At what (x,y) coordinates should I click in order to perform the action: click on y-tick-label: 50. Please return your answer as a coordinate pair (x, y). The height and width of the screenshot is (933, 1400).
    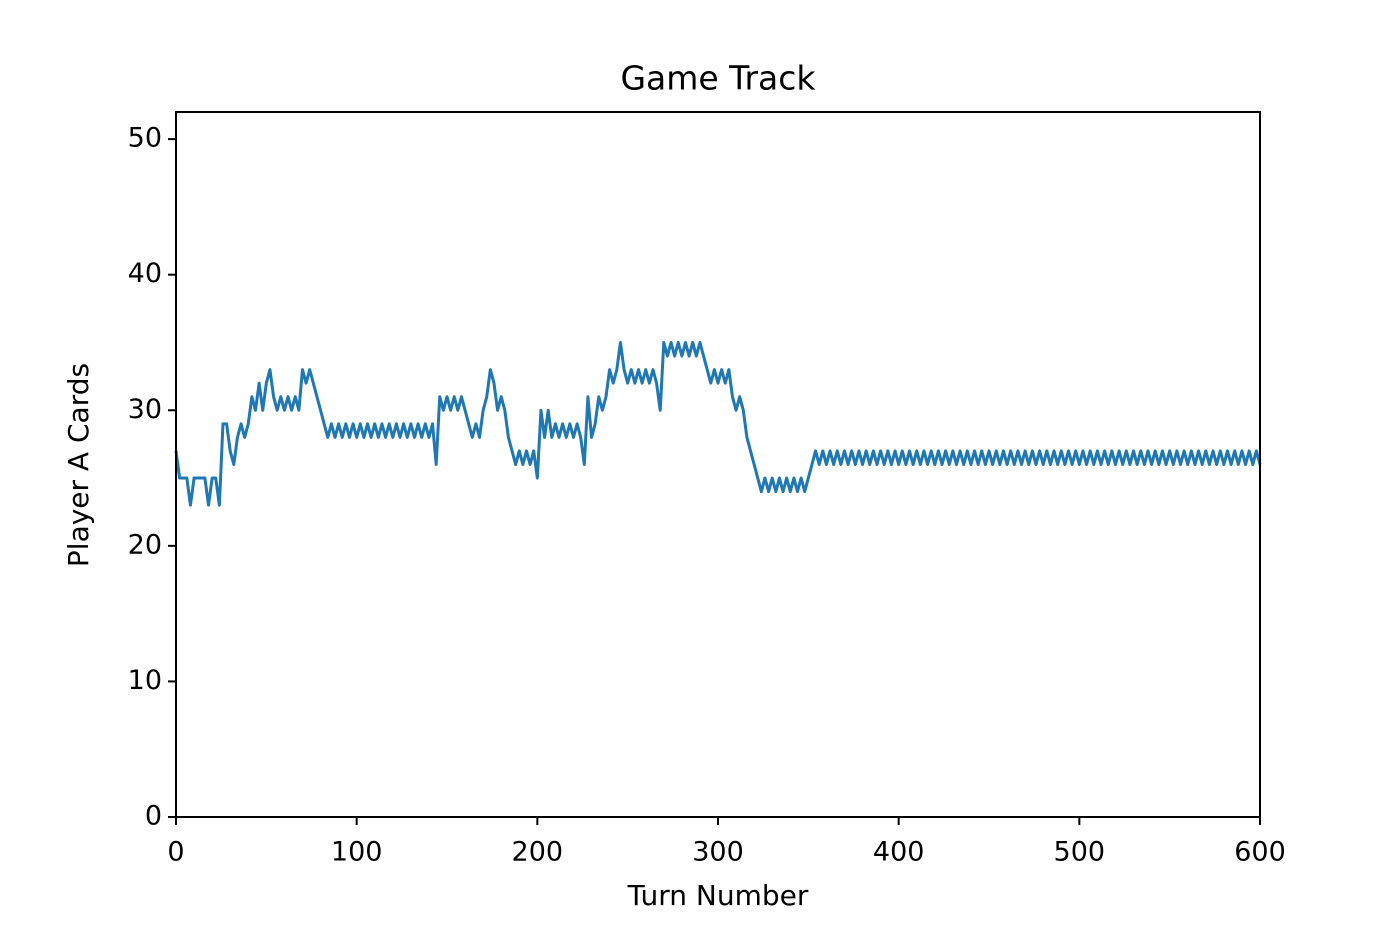
    Looking at the image, I should click on (145, 138).